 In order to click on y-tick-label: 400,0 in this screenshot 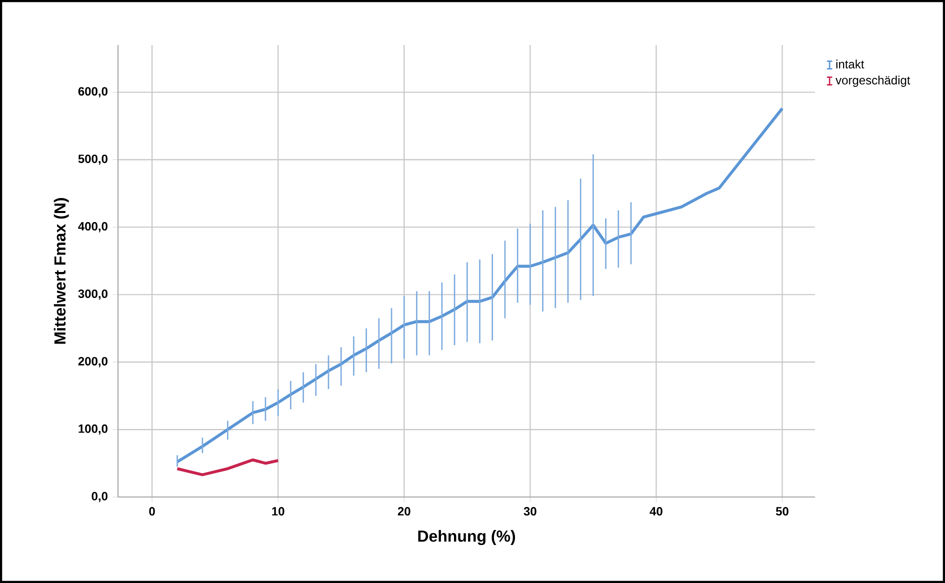, I will do `click(93, 227)`.